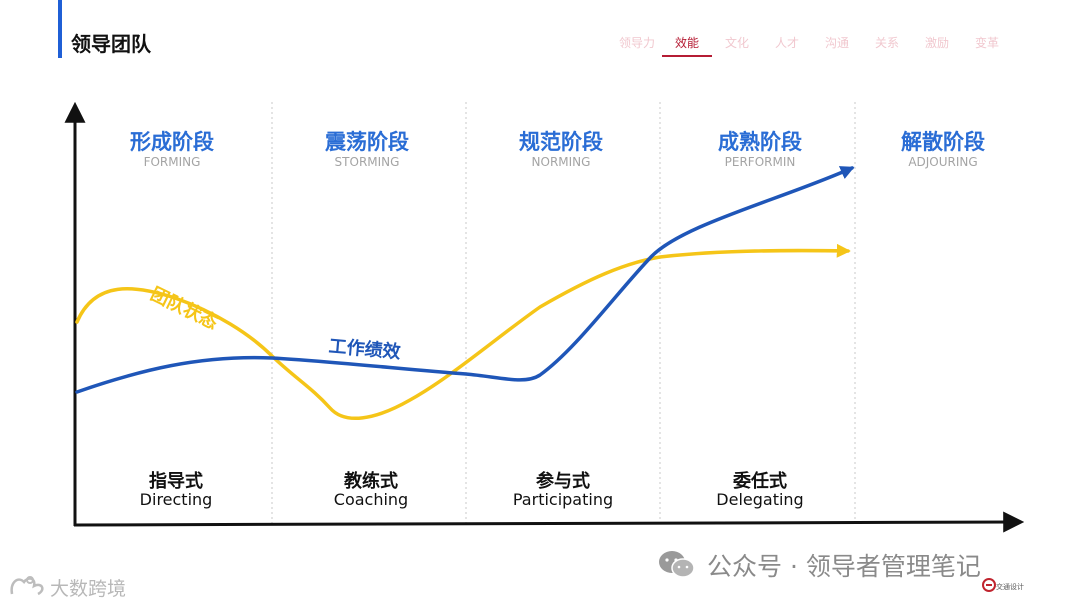 The height and width of the screenshot is (608, 1080). What do you see at coordinates (812, 45) in the screenshot?
I see `top-nav: 领导力 效能 文化 人才 沟通 关系 激励 变革` at bounding box center [812, 45].